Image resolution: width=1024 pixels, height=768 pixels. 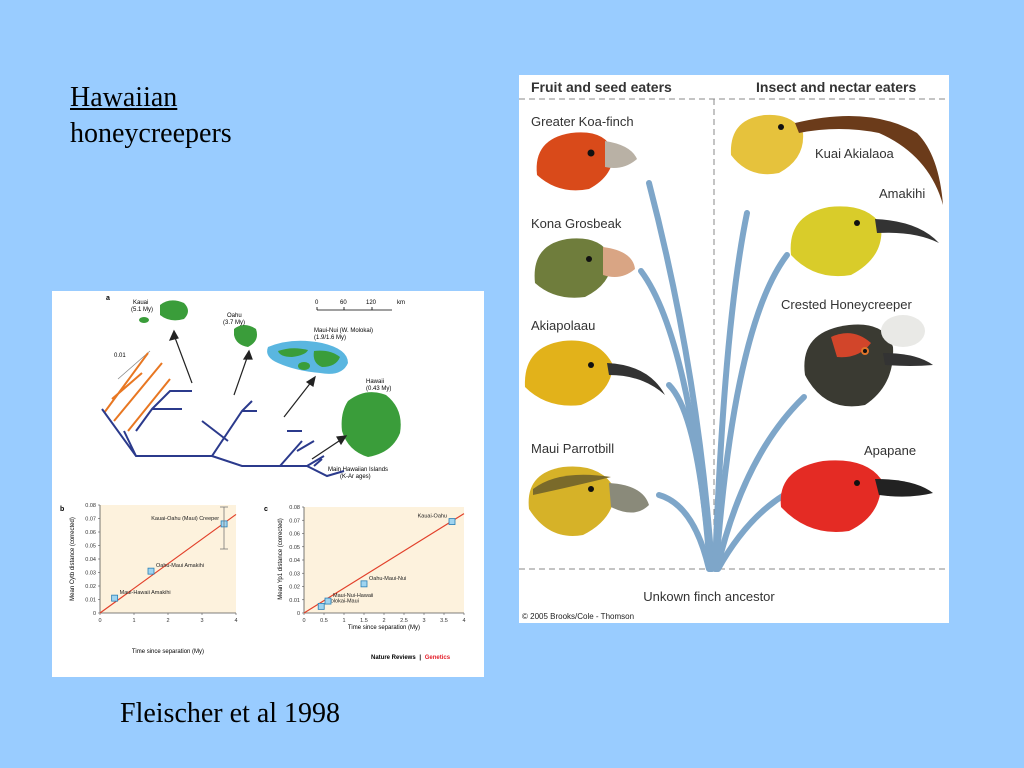 I want to click on chart-b-ylabel: Mean Cytb distance (corrected), so click(x=73, y=559).